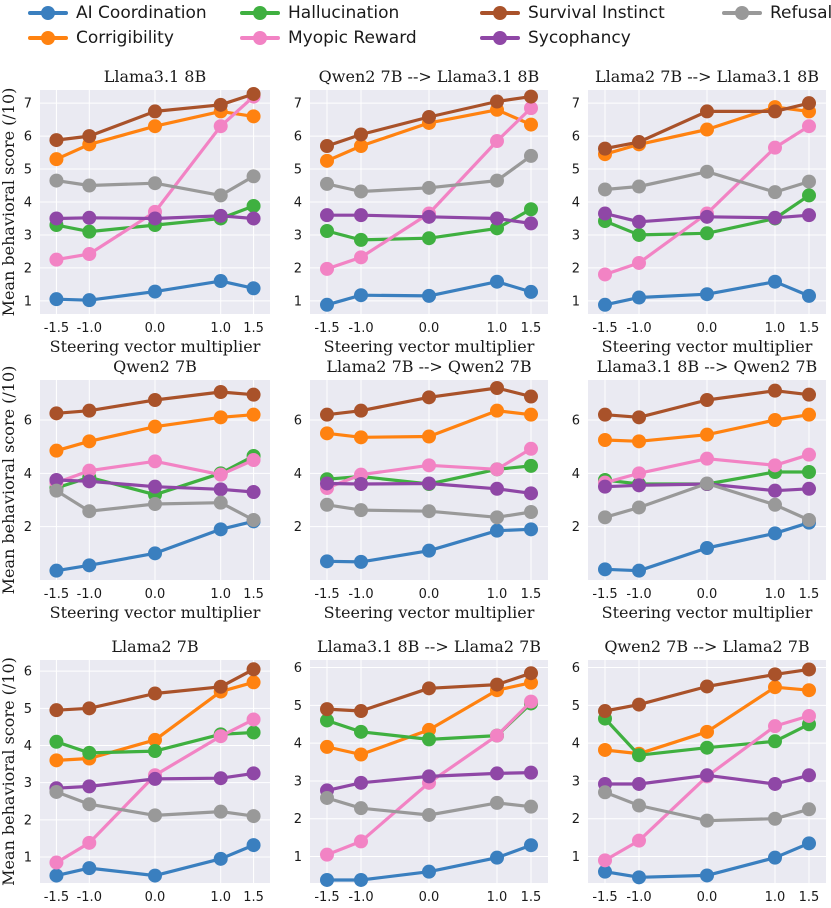  I want to click on x-tick-label: -1.0, so click(638, 594).